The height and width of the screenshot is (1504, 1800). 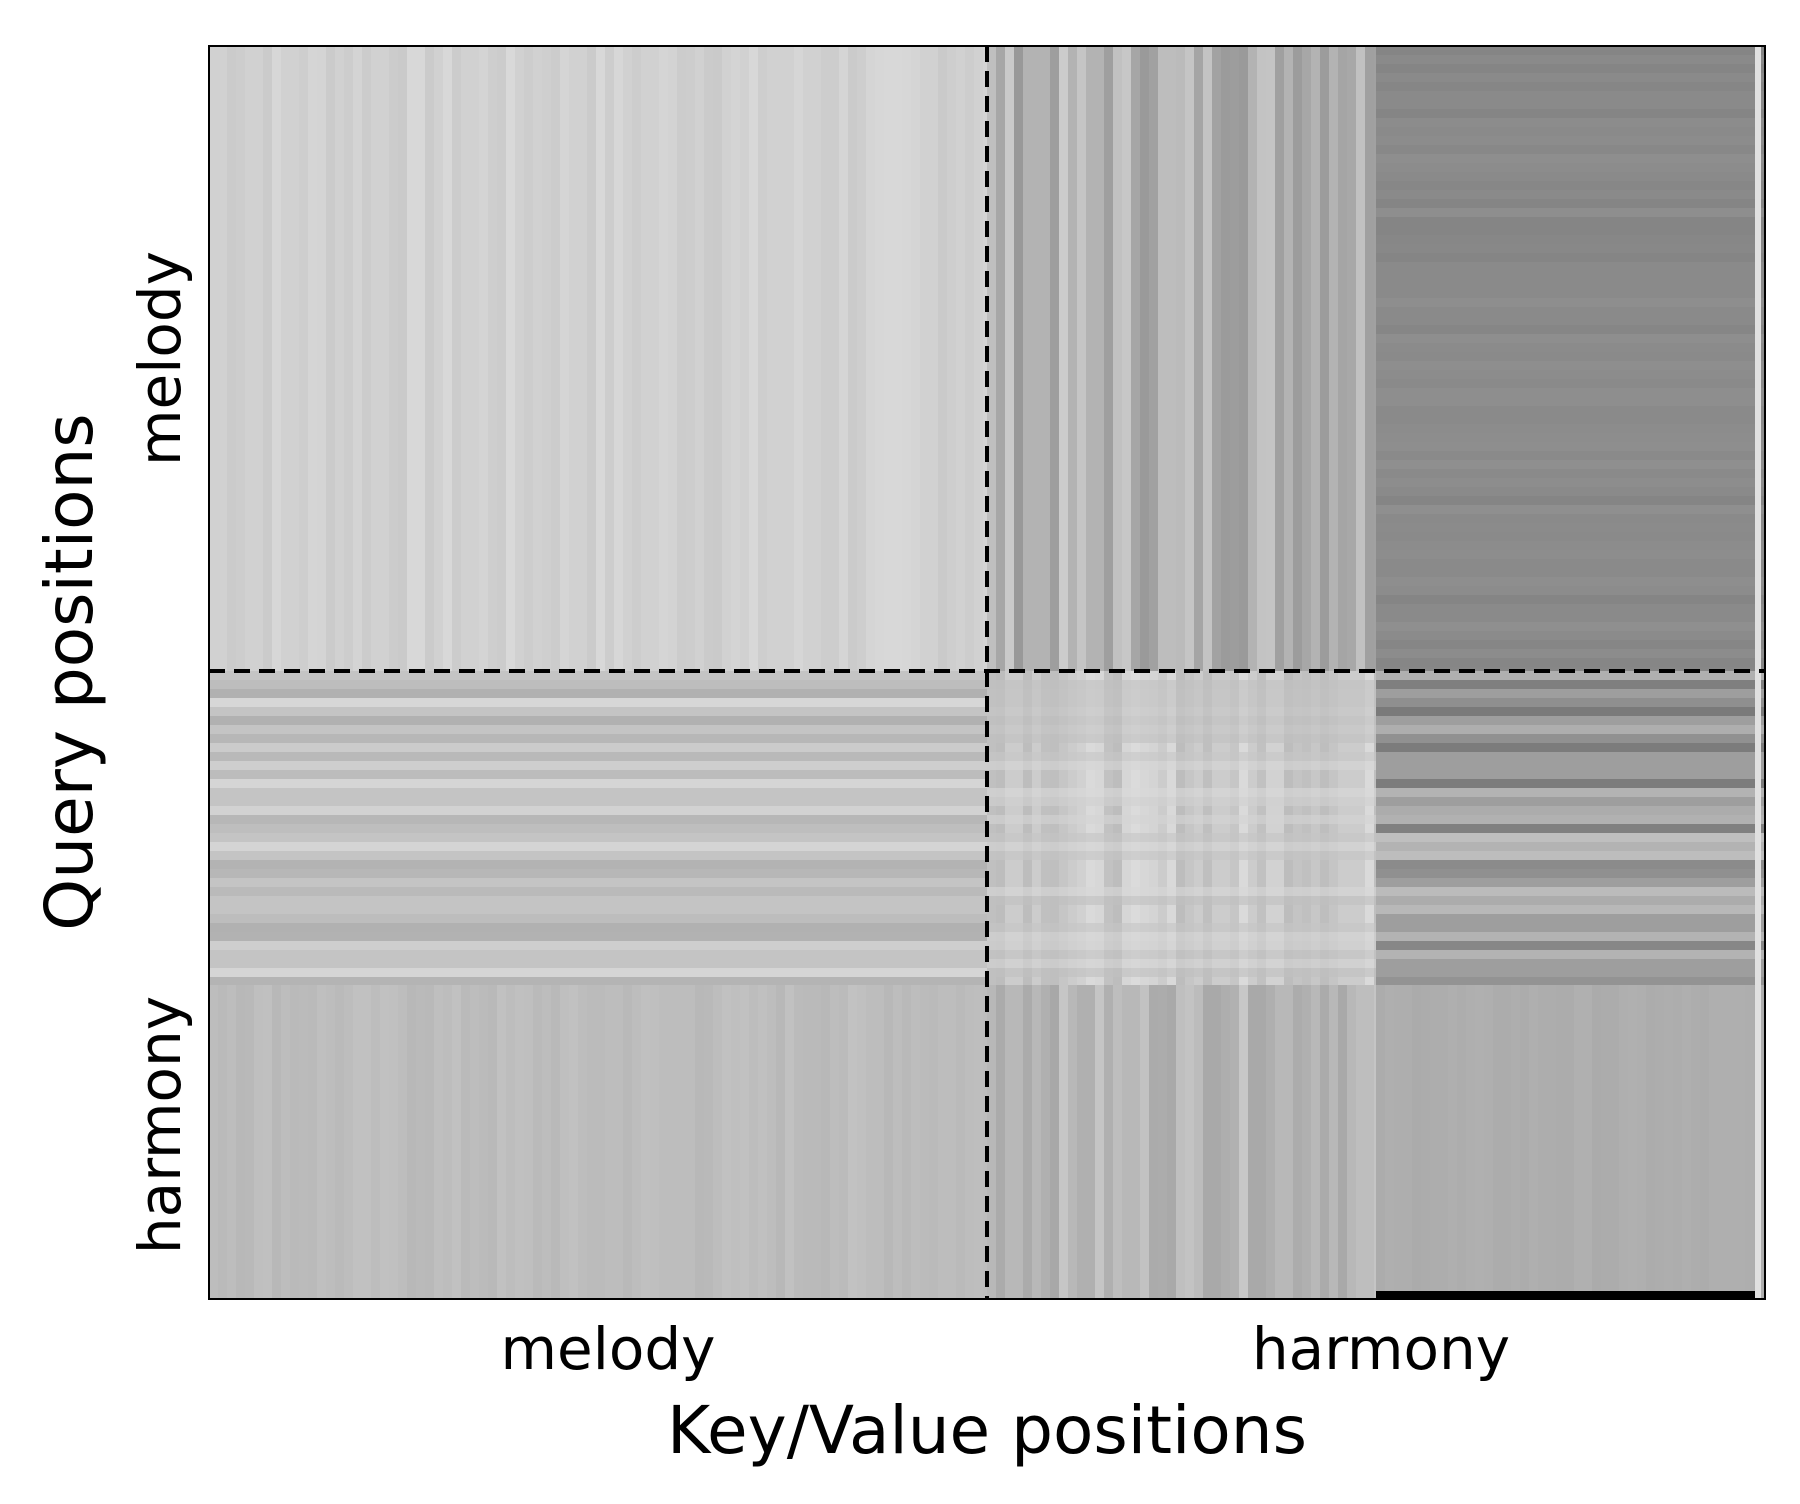 What do you see at coordinates (1758, 672) in the screenshot?
I see `right-edge-column` at bounding box center [1758, 672].